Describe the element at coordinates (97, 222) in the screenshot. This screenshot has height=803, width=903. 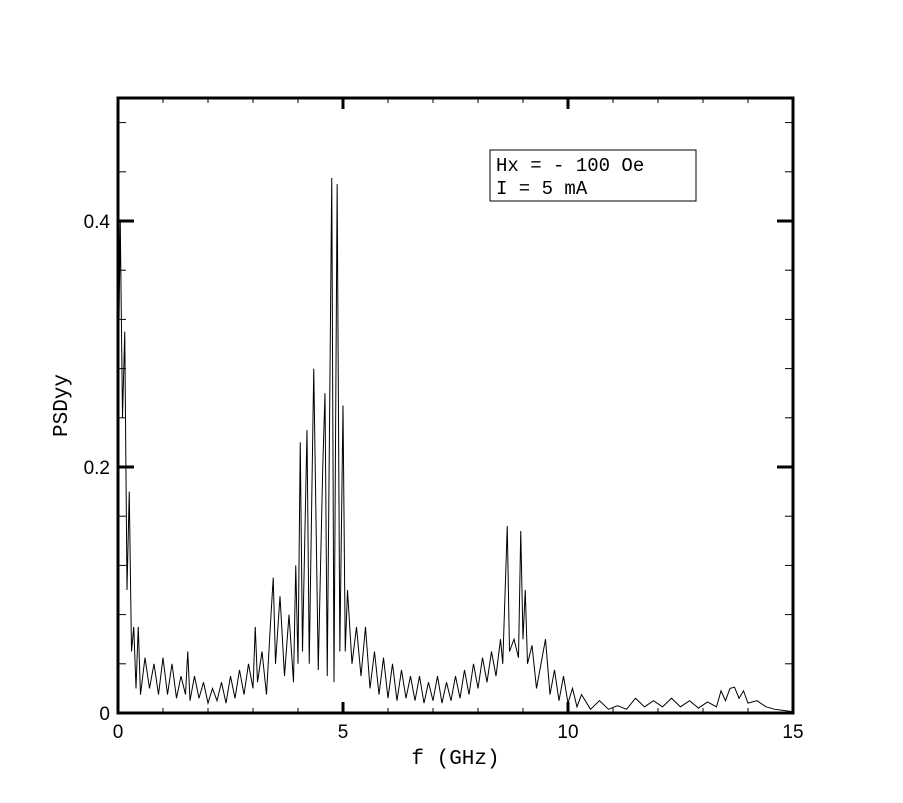
I see `y-tick-label: 0.4` at that location.